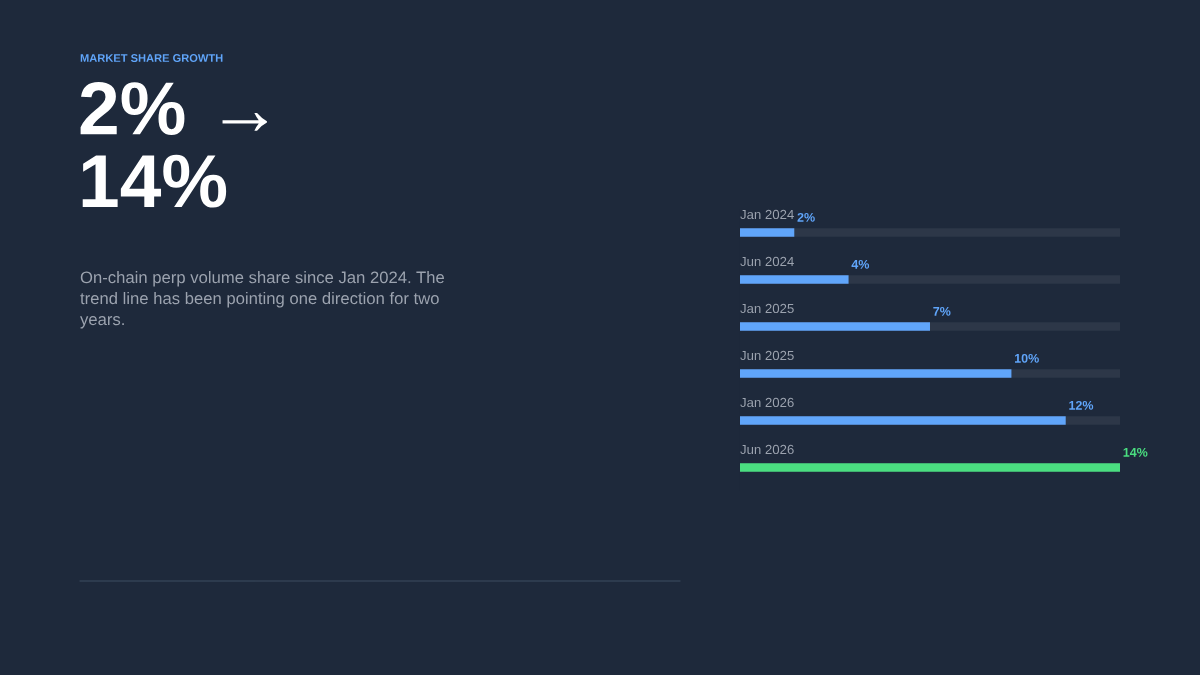 This screenshot has width=1200, height=675. What do you see at coordinates (151, 58) in the screenshot?
I see `text: MARKET SHARE GROWTH` at bounding box center [151, 58].